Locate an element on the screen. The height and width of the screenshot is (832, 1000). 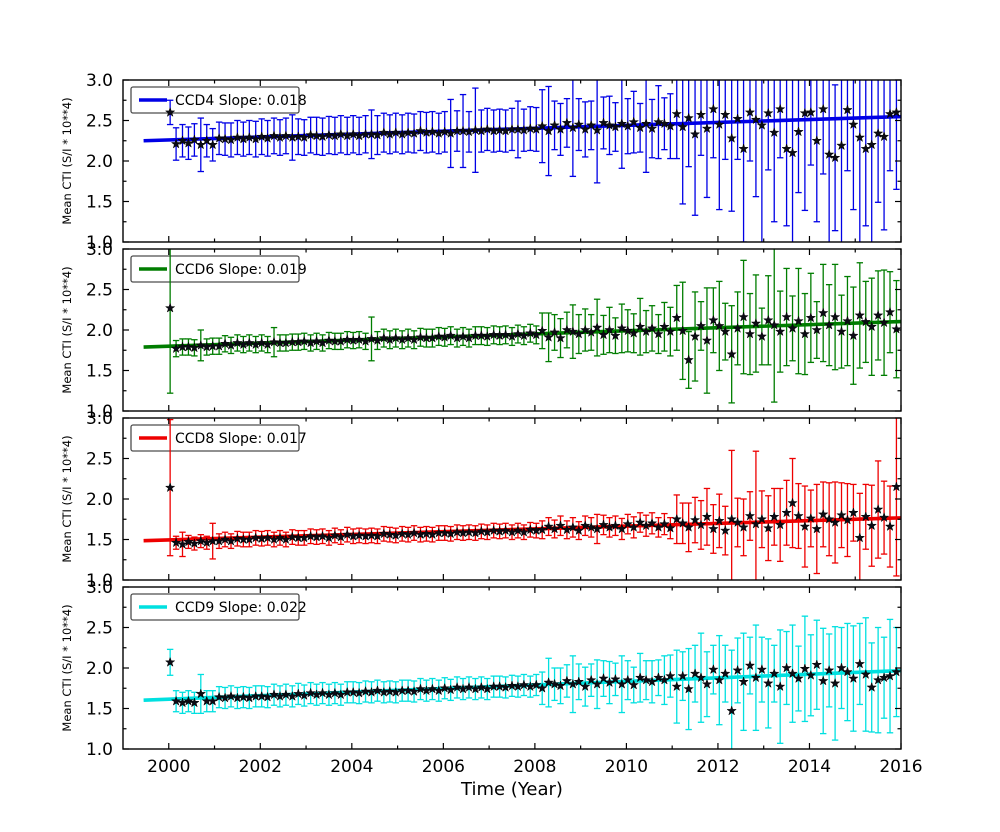
y-tick-label: 1.0 is located at coordinates (99, 581).